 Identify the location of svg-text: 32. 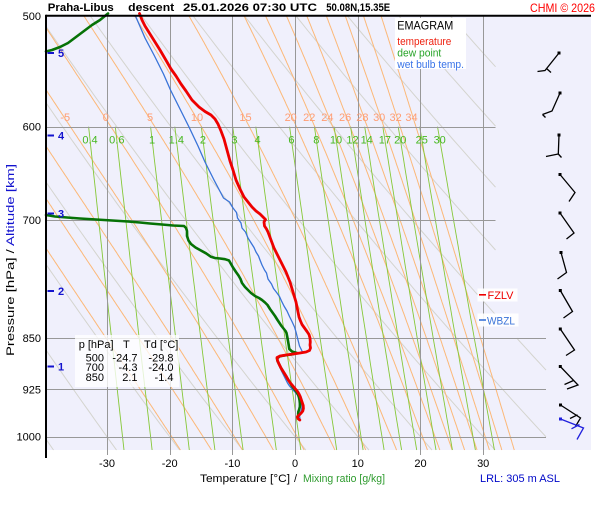
(395, 118).